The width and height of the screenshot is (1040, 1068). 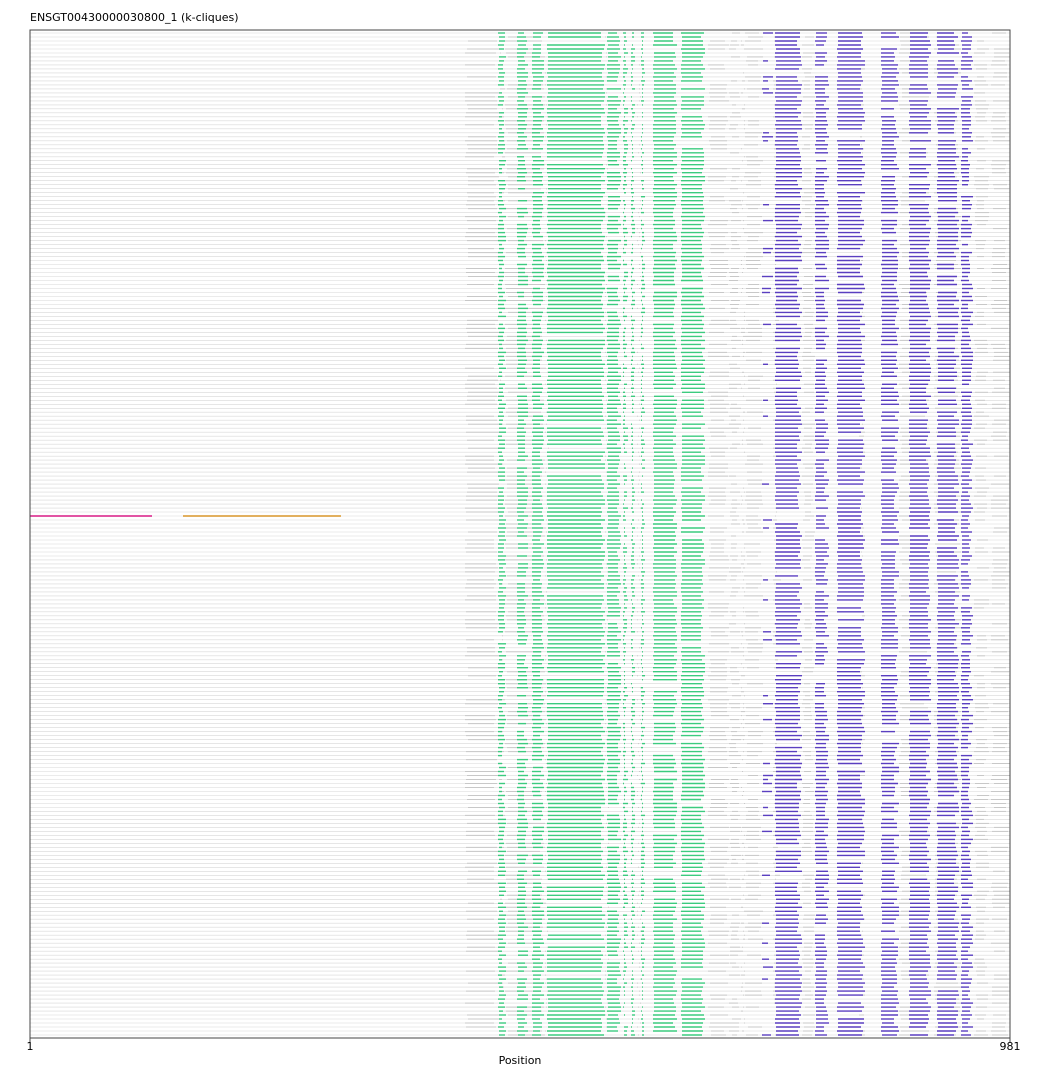 I want to click on chart-title: ENSGT00430000030800_1 (k-cliques), so click(x=134, y=17).